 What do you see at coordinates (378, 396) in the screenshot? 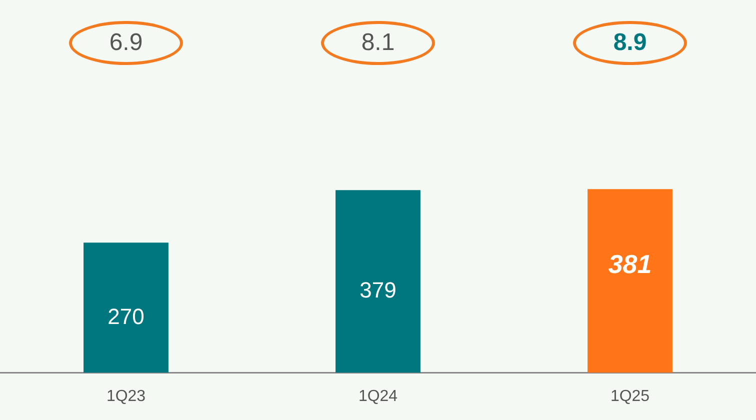
I see `x-tick-label: 1Q24` at bounding box center [378, 396].